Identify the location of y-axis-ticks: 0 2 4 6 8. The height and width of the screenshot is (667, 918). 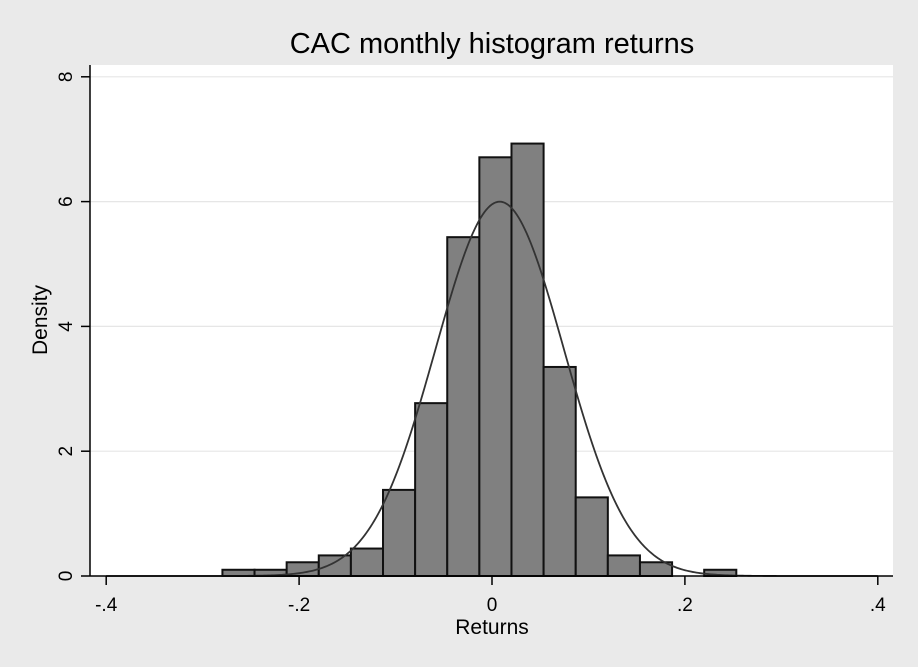
(73, 327).